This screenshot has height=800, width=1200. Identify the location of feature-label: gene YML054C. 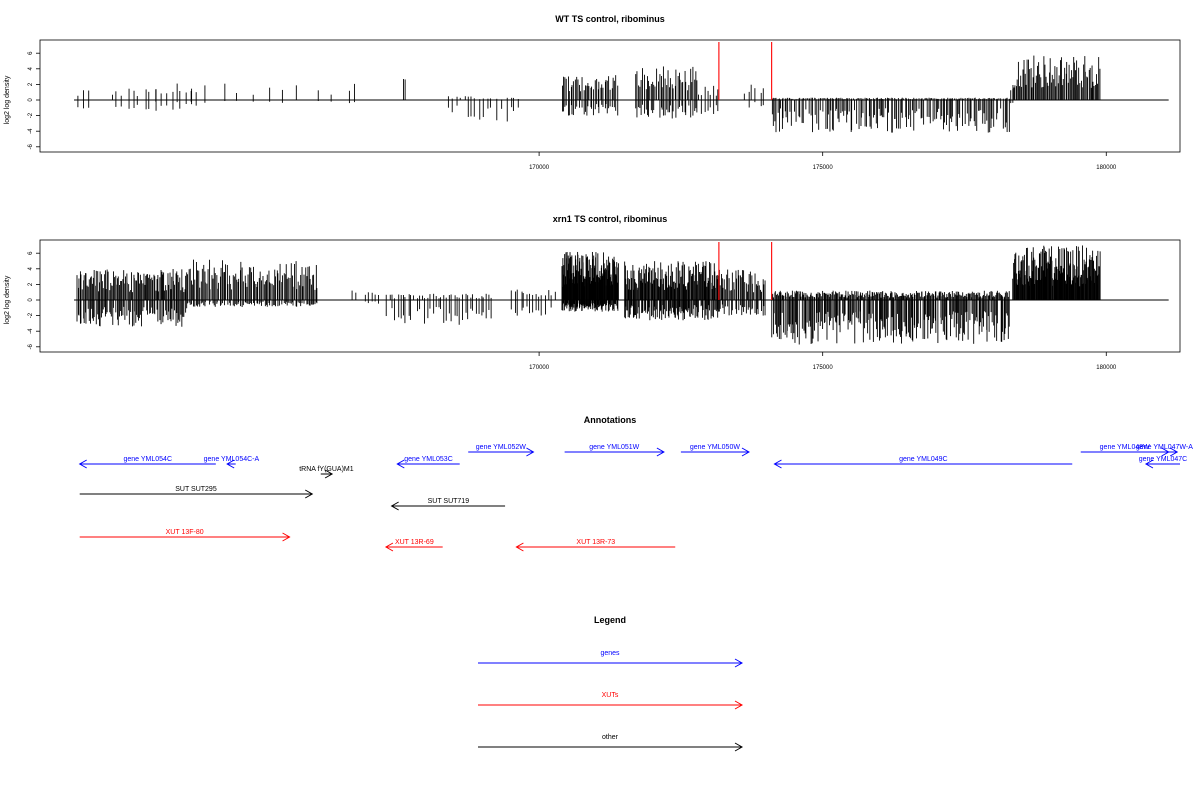
(147, 459).